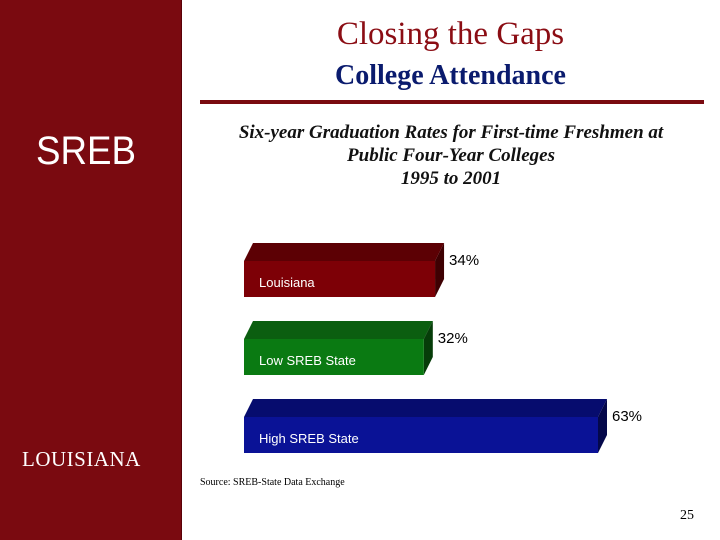 The width and height of the screenshot is (720, 540). What do you see at coordinates (287, 282) in the screenshot?
I see `bar-category-label: Louisiana` at bounding box center [287, 282].